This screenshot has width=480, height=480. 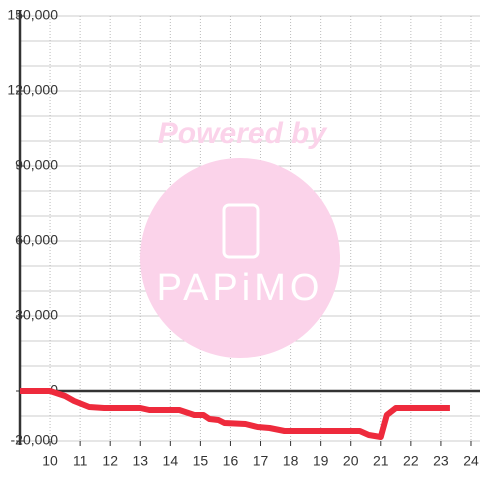 What do you see at coordinates (291, 461) in the screenshot?
I see `x-tick-label: 18` at bounding box center [291, 461].